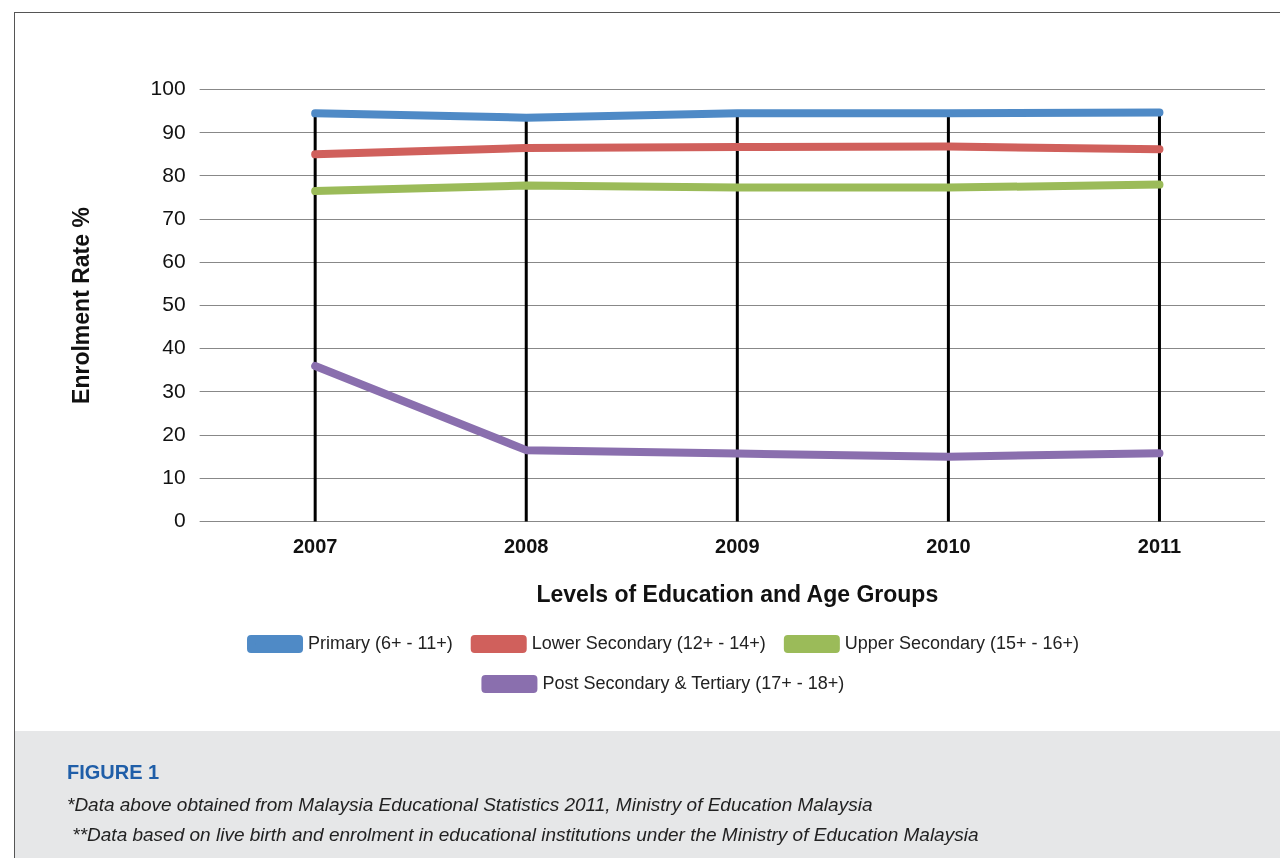 The image size is (1281, 858). Describe the element at coordinates (174, 131) in the screenshot. I see `y-tick-label: 90` at that location.